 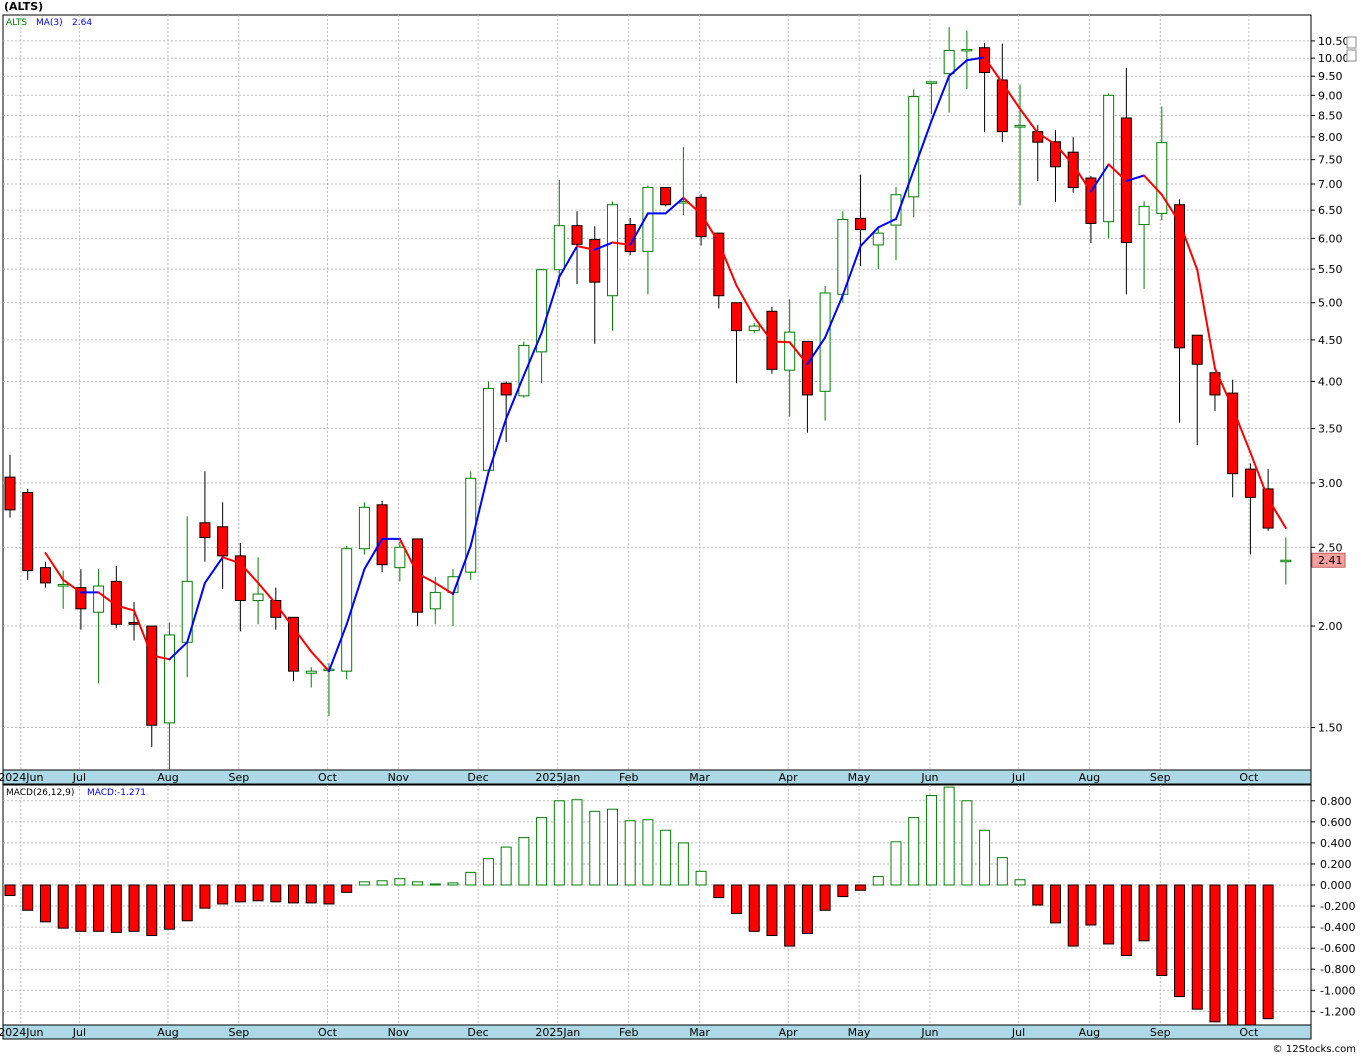 What do you see at coordinates (1018, 777) in the screenshot?
I see `price-x-tick-label: Jul` at bounding box center [1018, 777].